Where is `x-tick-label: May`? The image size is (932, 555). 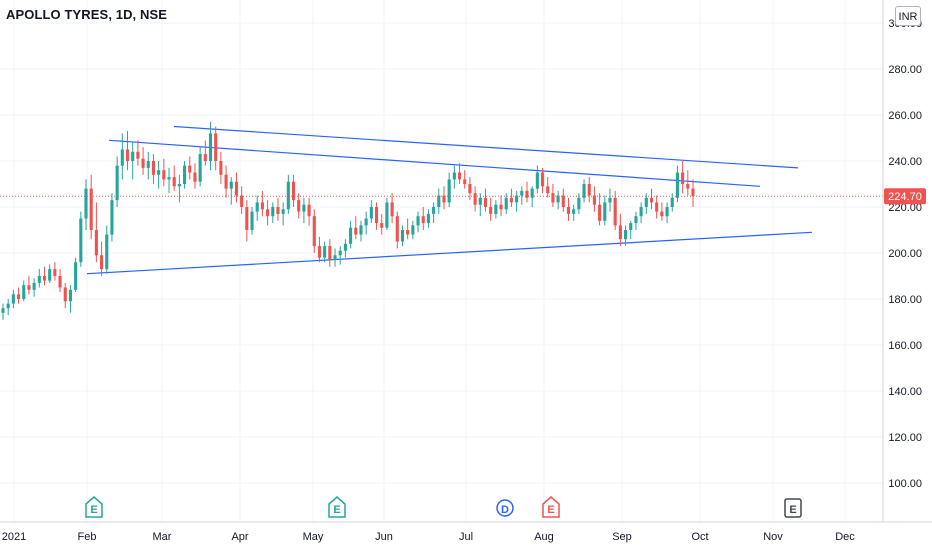 x-tick-label: May is located at coordinates (313, 537).